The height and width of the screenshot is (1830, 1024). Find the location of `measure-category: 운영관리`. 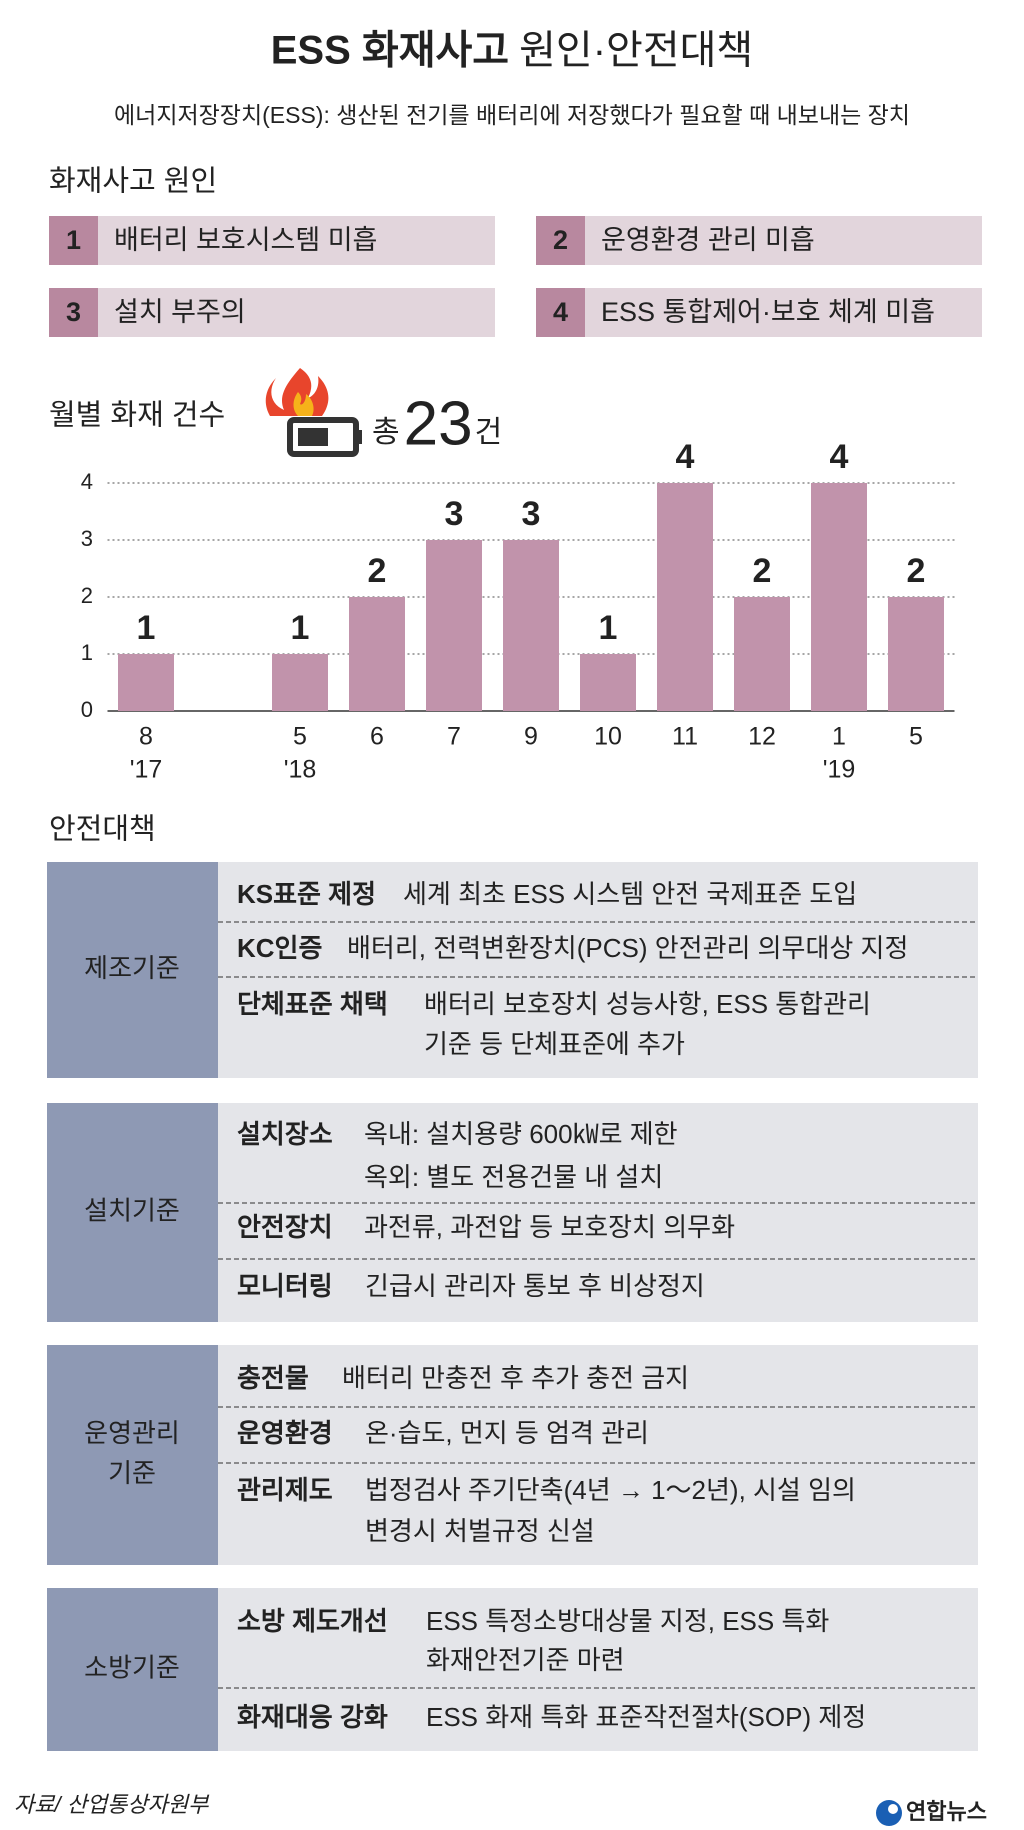

measure-category: 운영관리 is located at coordinates (132, 1433).